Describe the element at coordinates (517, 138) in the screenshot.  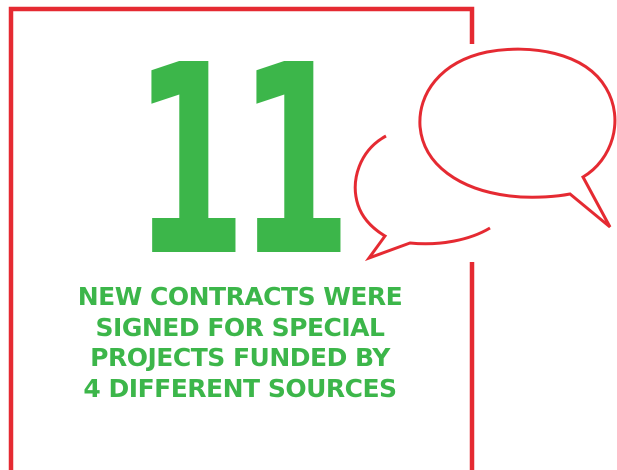
I see `large-speech-bubble` at that location.